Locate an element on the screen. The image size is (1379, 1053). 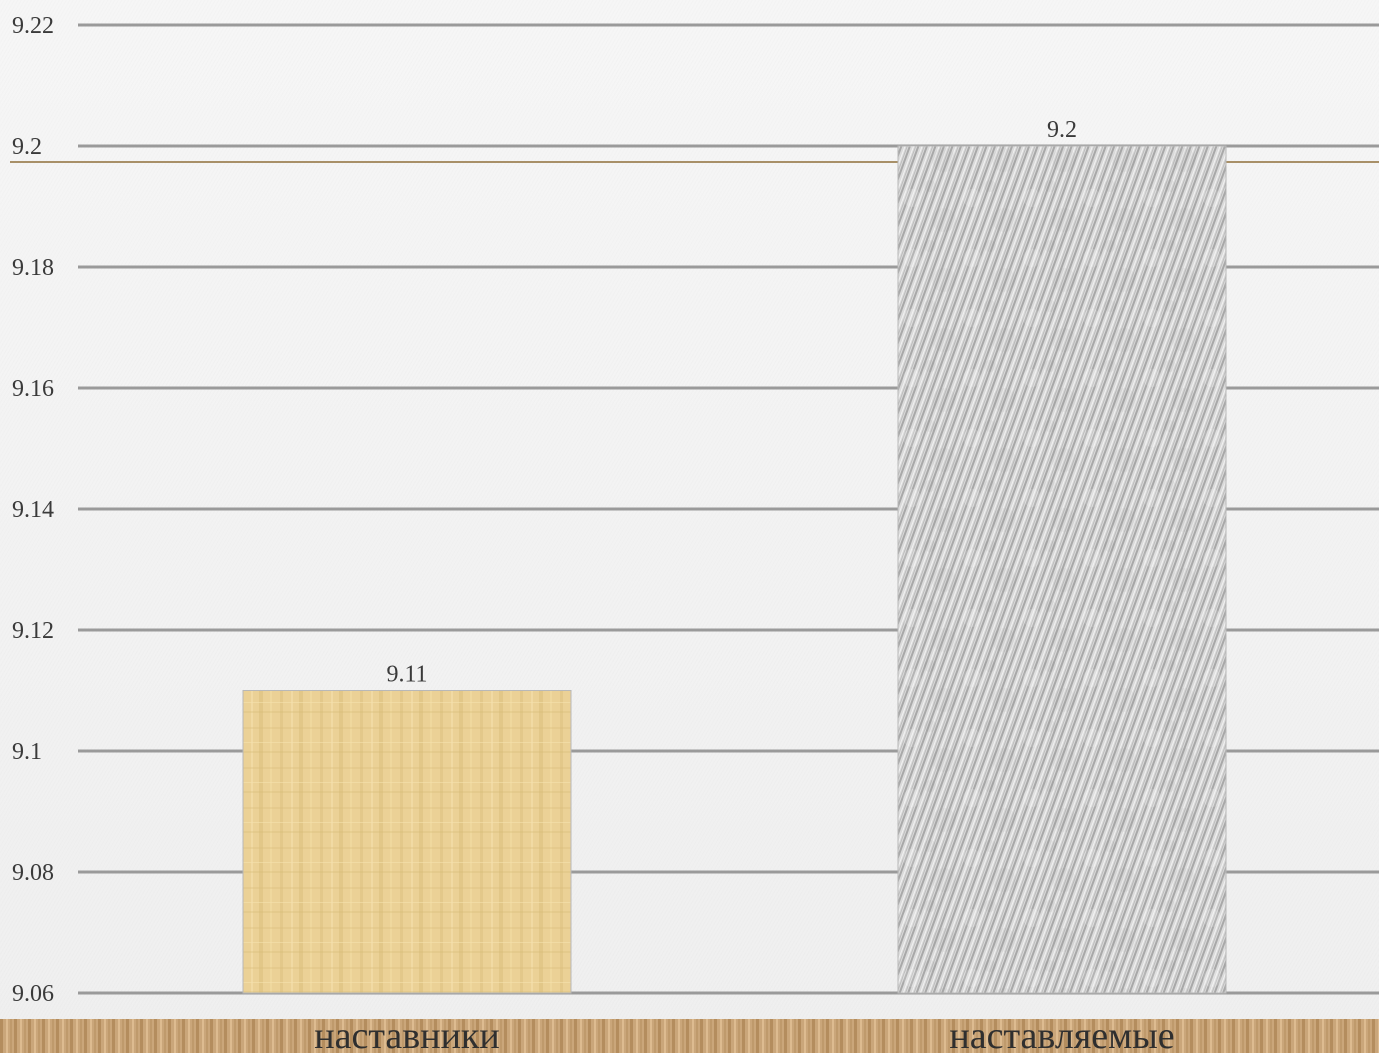
y-tick-label: 9.08 is located at coordinates (33, 873).